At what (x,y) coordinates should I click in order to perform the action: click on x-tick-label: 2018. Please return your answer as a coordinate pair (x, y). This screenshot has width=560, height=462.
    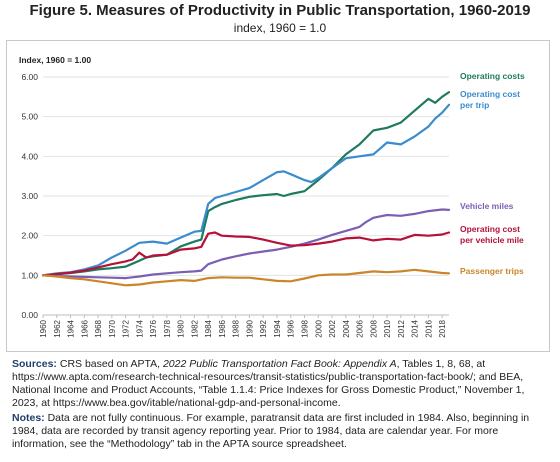
    Looking at the image, I should click on (442, 328).